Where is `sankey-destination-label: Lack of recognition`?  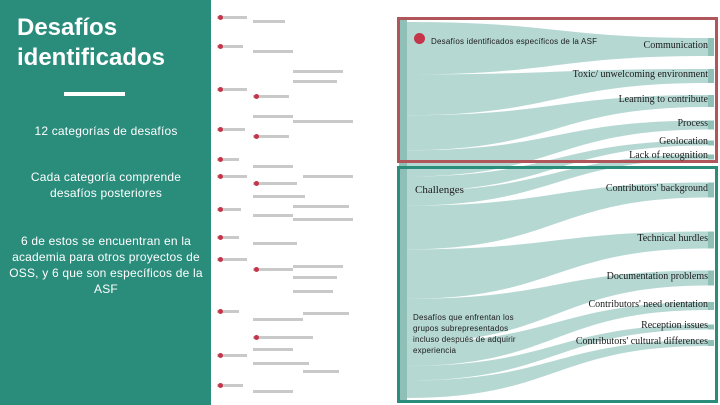 sankey-destination-label: Lack of recognition is located at coordinates (668, 155).